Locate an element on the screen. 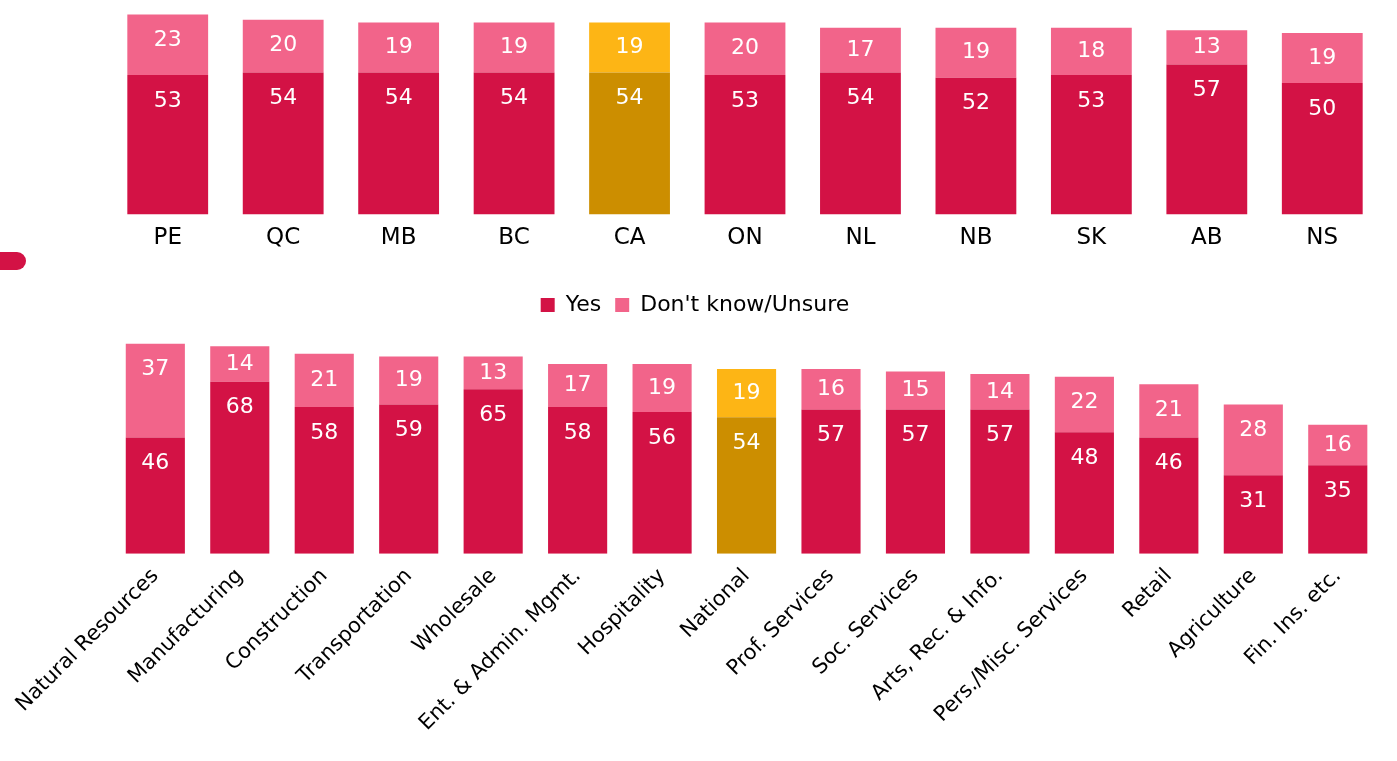  data-label: 52 is located at coordinates (975, 102).